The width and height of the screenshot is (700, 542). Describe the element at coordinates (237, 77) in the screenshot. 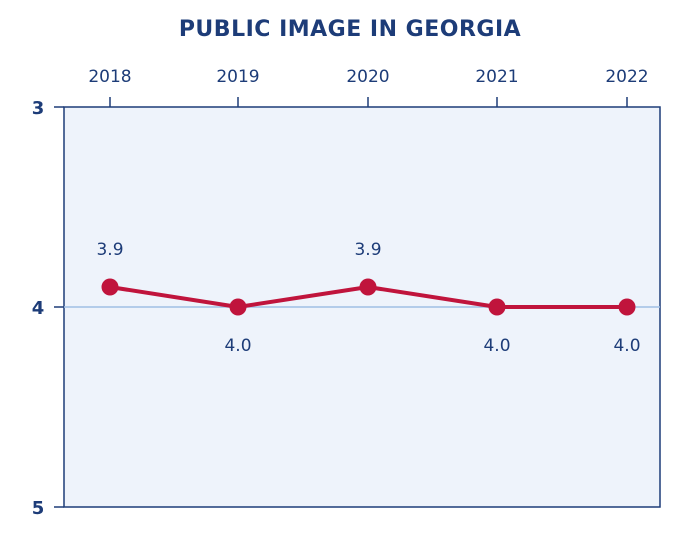

I see `x-tick-label: 2019` at that location.